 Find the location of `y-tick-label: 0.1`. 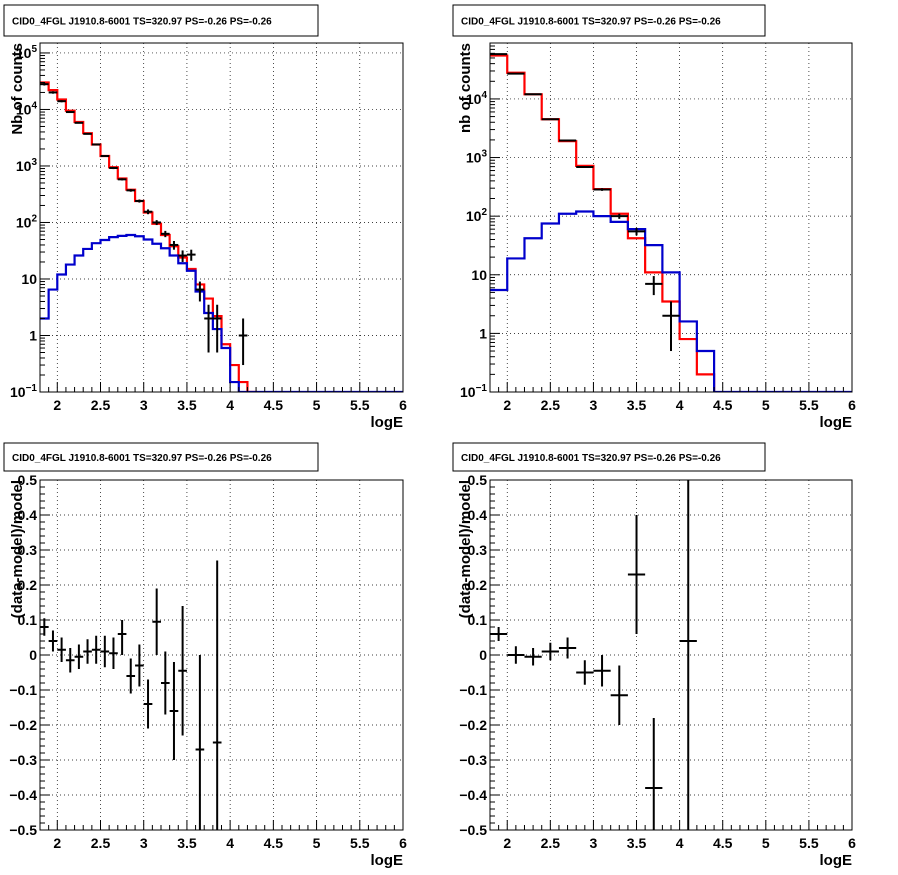

y-tick-label: 0.1 is located at coordinates (28, 620).